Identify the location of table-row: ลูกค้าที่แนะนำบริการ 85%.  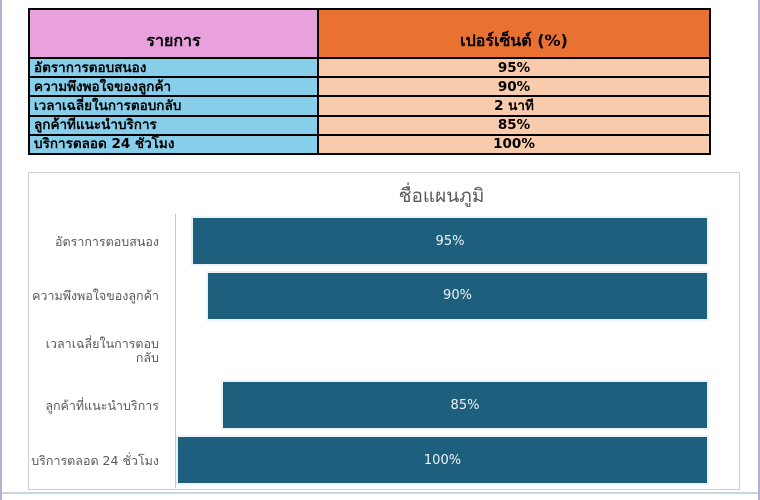
(369, 125).